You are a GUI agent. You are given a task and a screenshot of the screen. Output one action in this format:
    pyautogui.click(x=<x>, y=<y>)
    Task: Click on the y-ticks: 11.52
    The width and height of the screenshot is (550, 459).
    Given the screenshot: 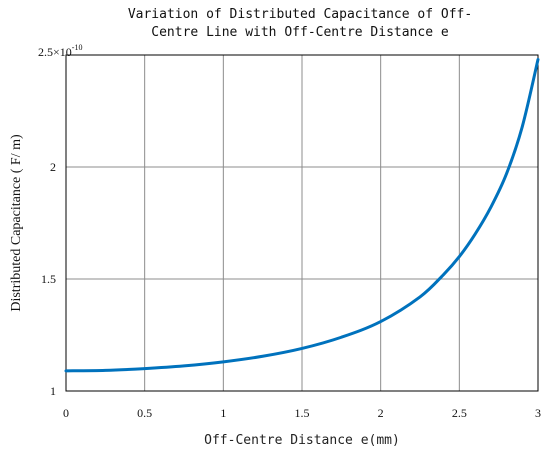 What is the action you would take?
    pyautogui.click(x=48, y=279)
    